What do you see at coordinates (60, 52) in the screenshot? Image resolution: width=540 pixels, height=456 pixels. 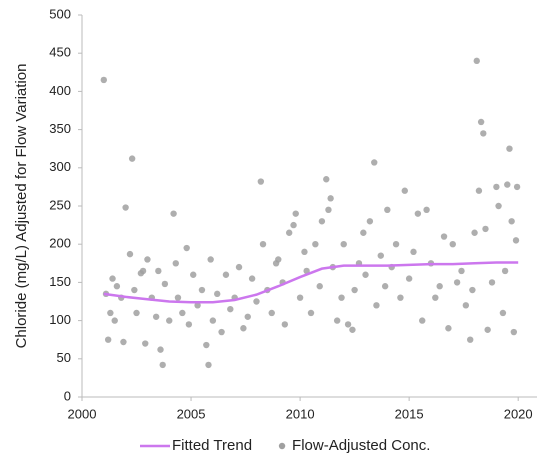 I see `y-tick-label: 450` at bounding box center [60, 52].